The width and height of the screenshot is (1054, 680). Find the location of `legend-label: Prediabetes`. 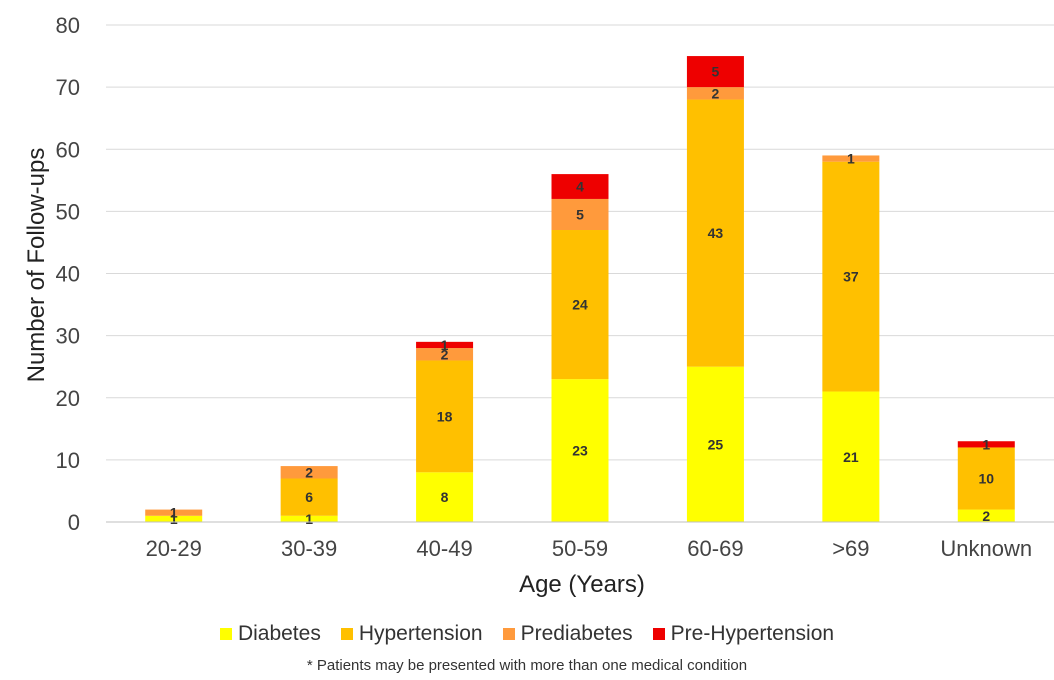

legend-label: Prediabetes is located at coordinates (576, 633).